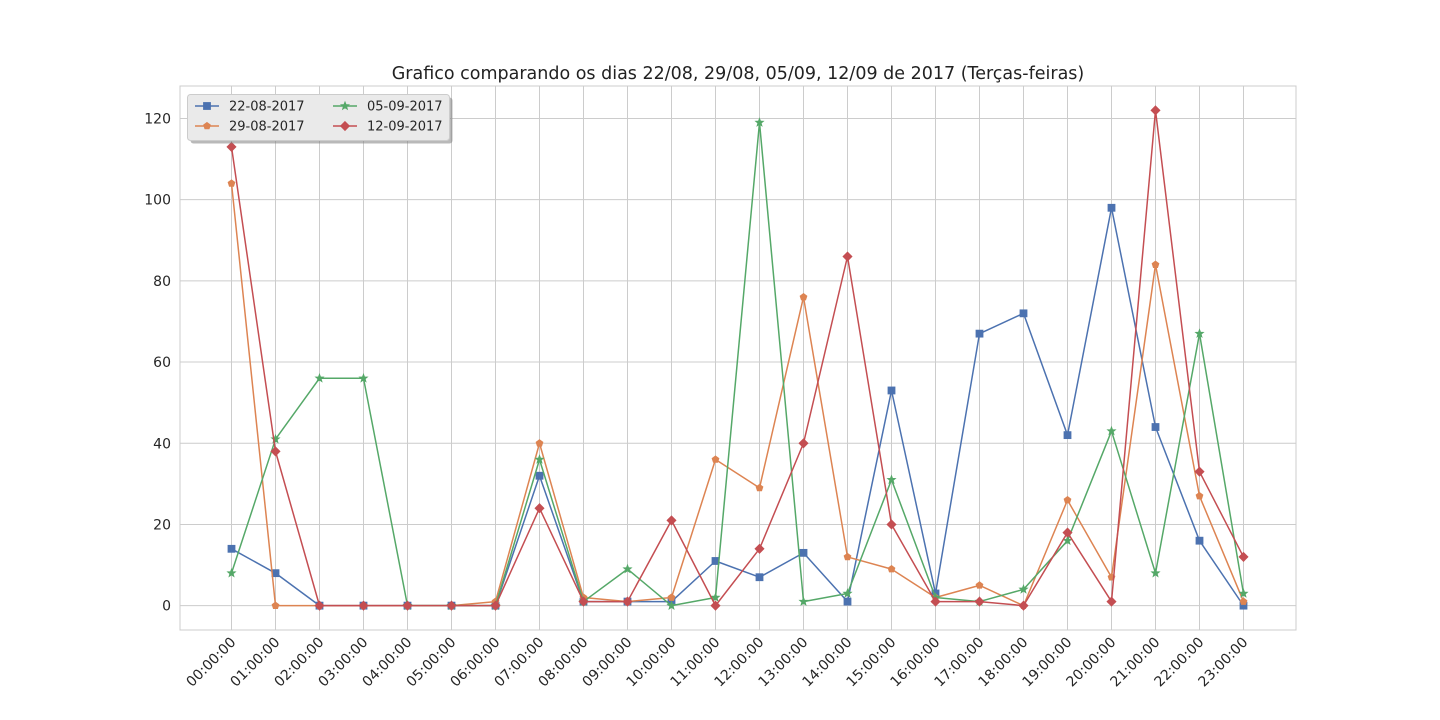  I want to click on y-tick-label: 20, so click(162, 525).